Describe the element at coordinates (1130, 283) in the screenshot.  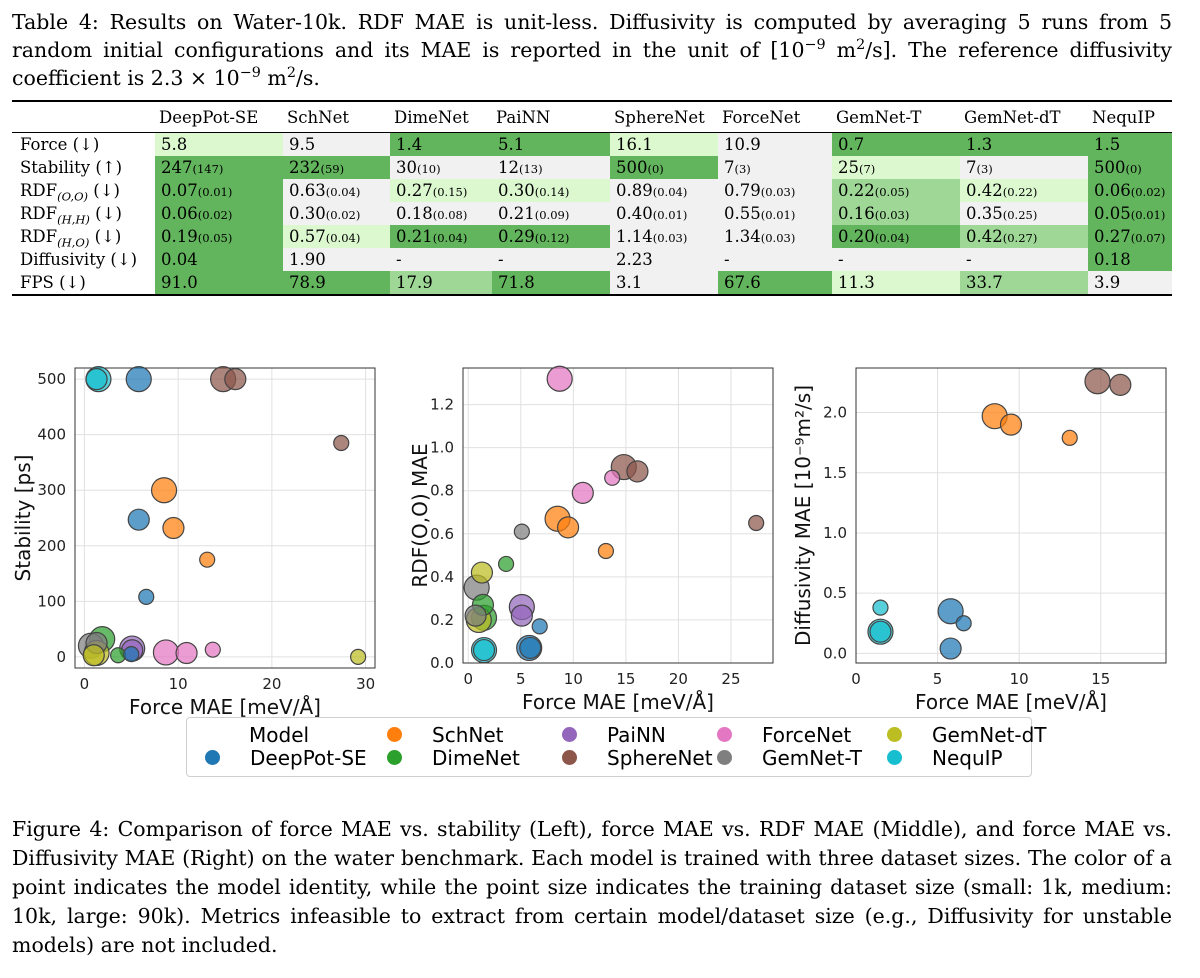
I see `table-cell: 3.9` at that location.